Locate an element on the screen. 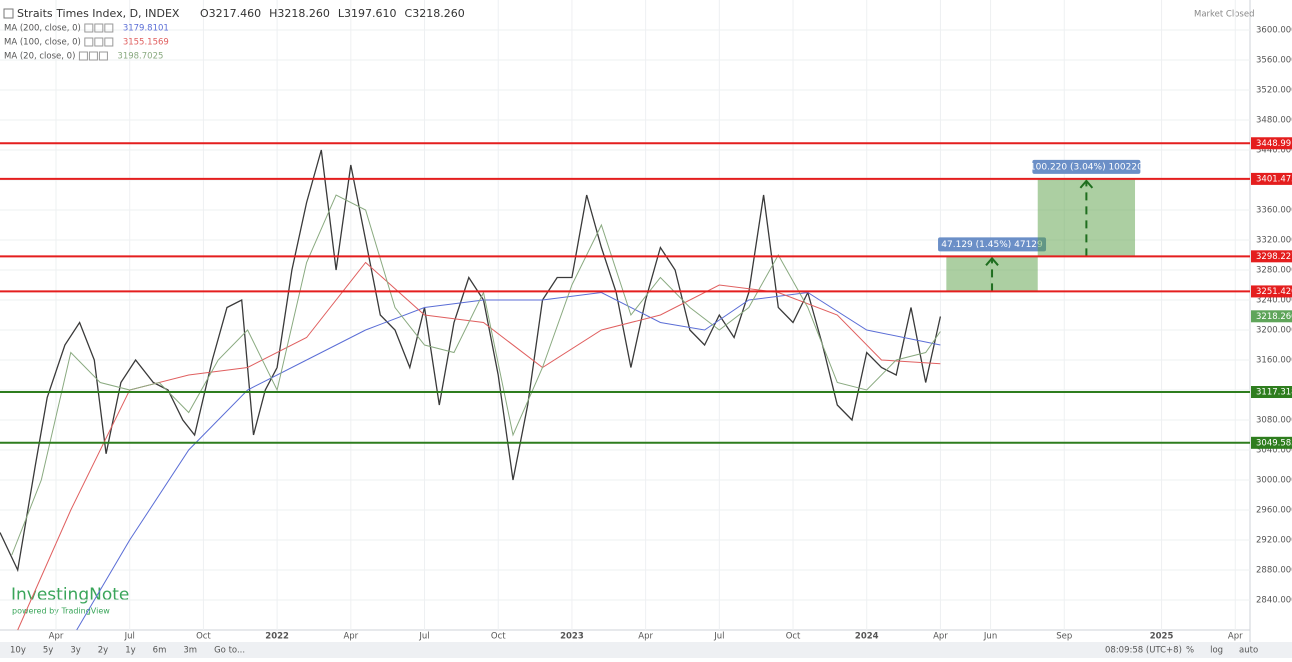 This screenshot has height=662, width=1292. price-label: 3218.260 is located at coordinates (1274, 317).